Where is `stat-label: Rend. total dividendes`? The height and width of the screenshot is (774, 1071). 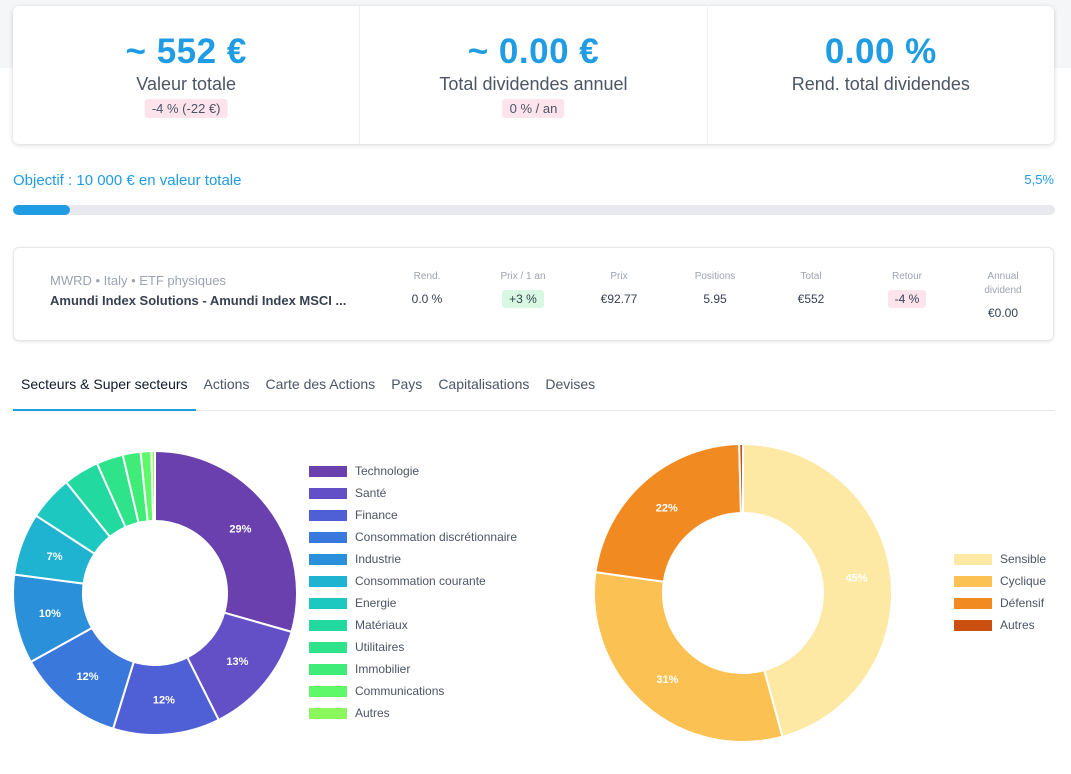
stat-label: Rend. total dividendes is located at coordinates (880, 84).